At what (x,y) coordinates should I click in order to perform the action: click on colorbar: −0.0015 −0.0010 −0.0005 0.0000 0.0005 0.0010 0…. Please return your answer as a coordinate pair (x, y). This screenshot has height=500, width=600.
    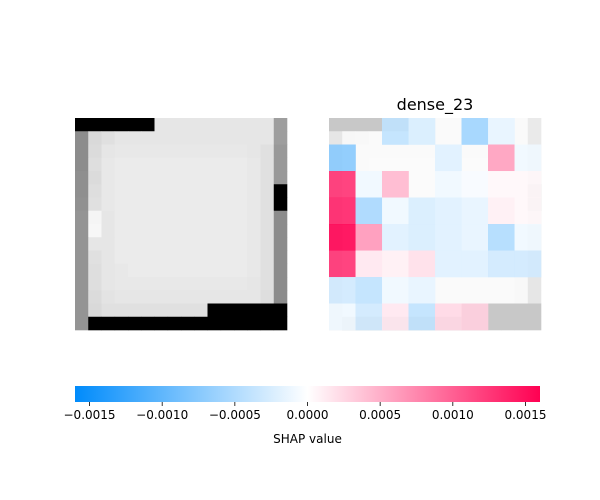
    Looking at the image, I should click on (305, 404).